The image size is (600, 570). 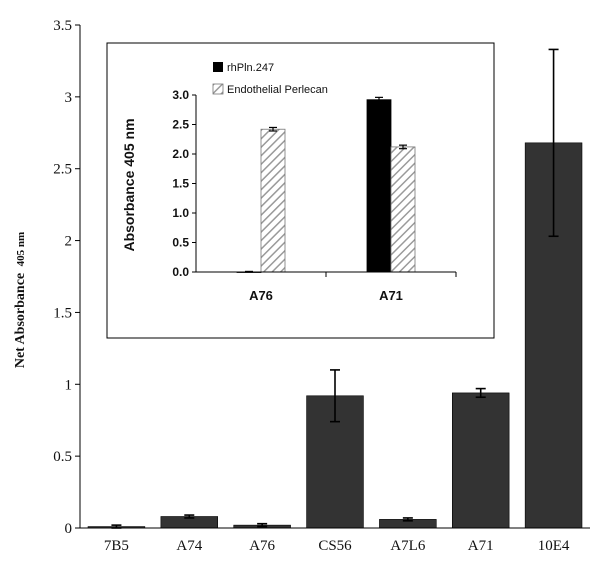 I want to click on main-y-tick-label: 1, so click(x=69, y=385).